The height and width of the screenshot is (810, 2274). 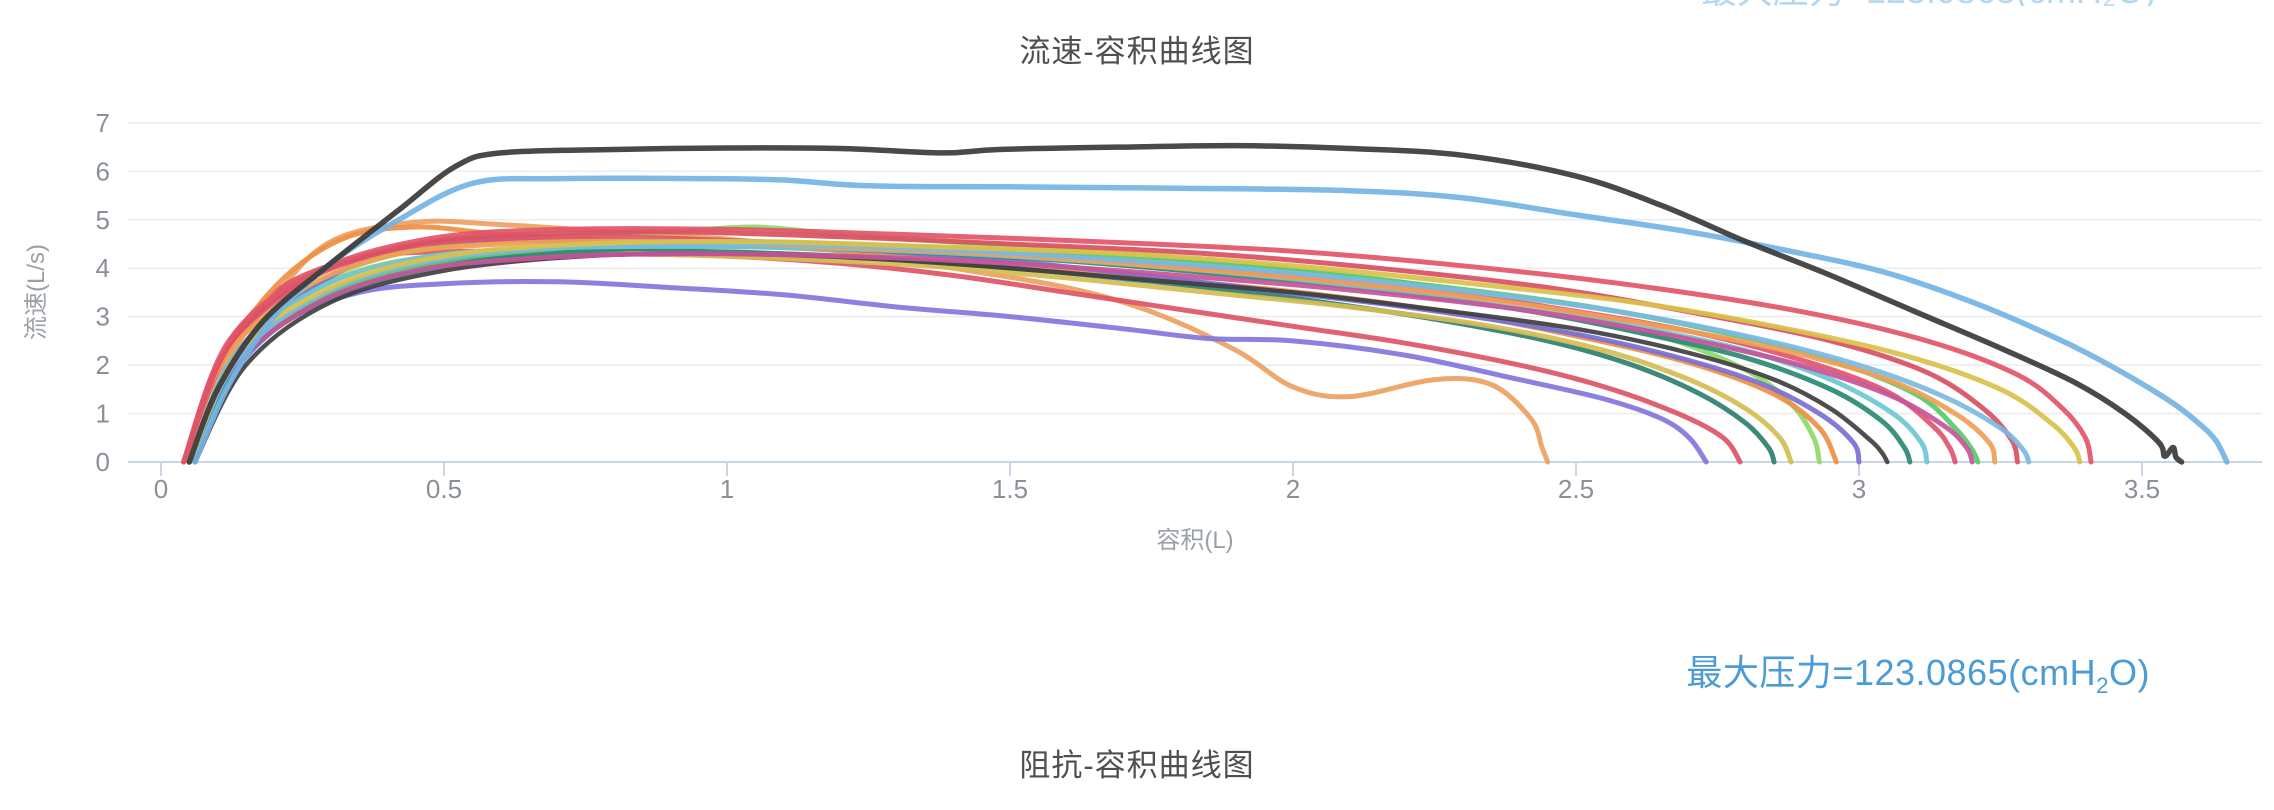 What do you see at coordinates (2129, 672) in the screenshot?
I see `max-pressure-suffix: O)` at bounding box center [2129, 672].